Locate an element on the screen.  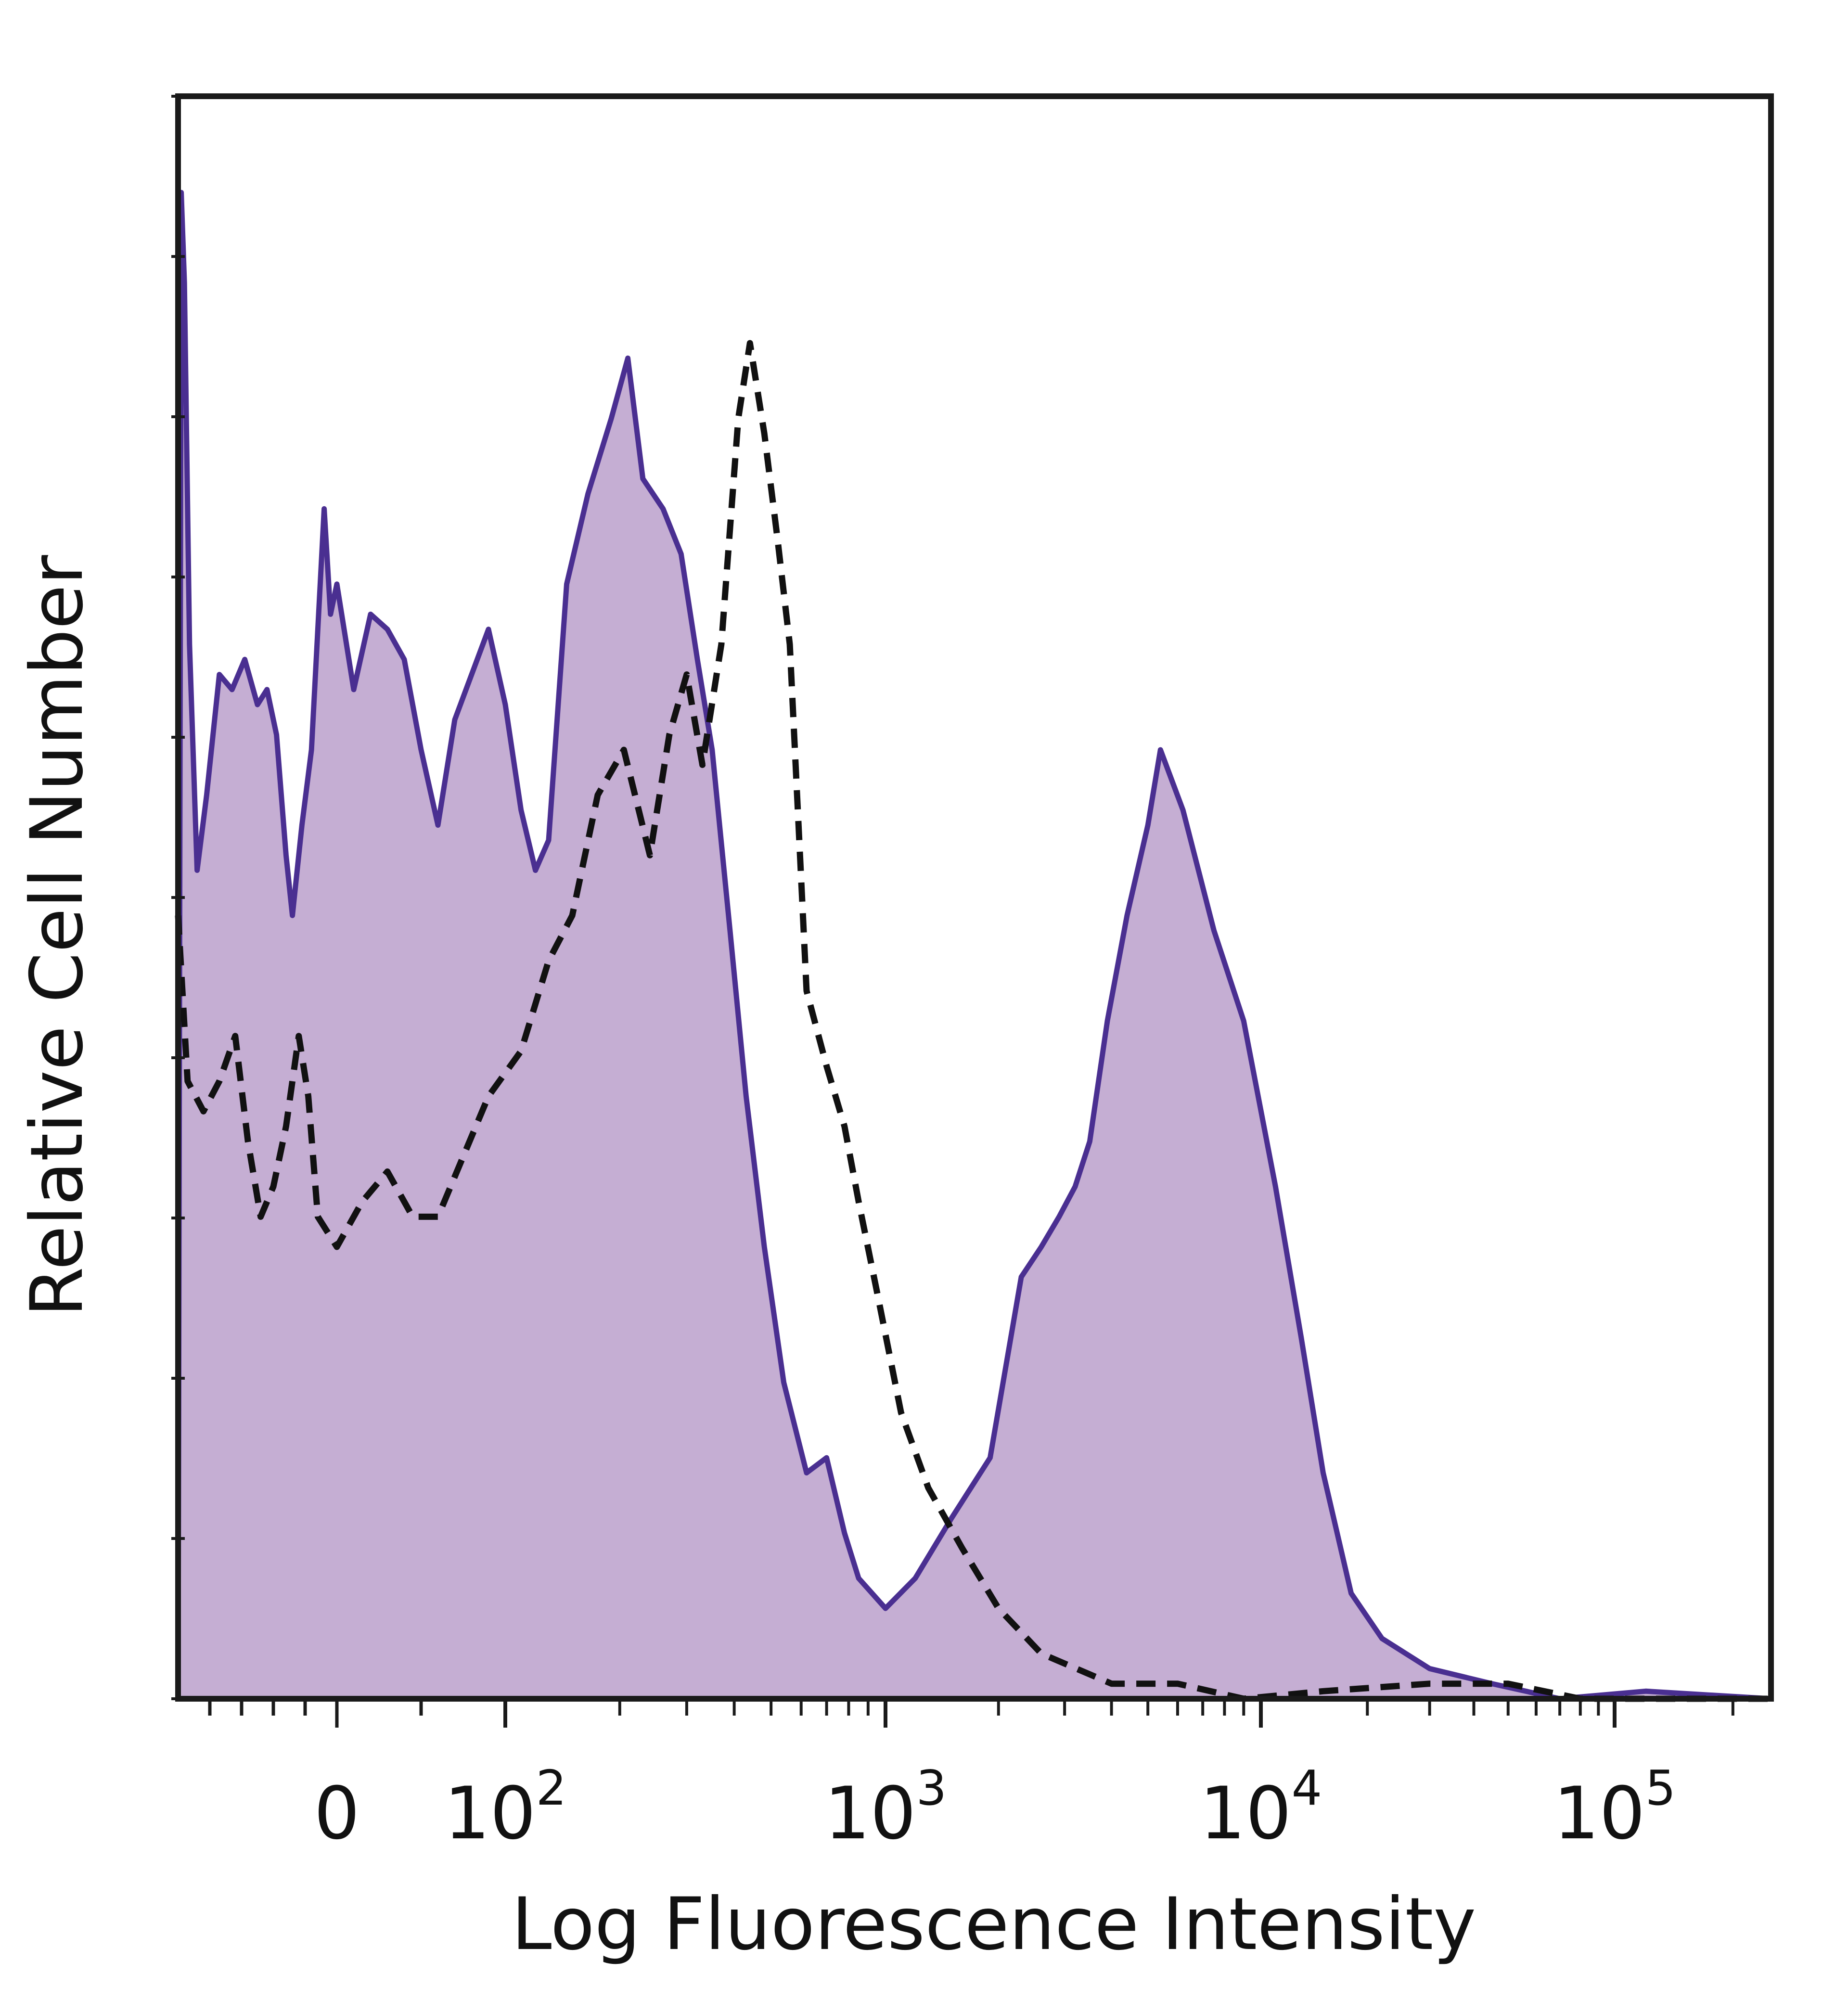
x-tick-label: 10² is located at coordinates (505, 1808).